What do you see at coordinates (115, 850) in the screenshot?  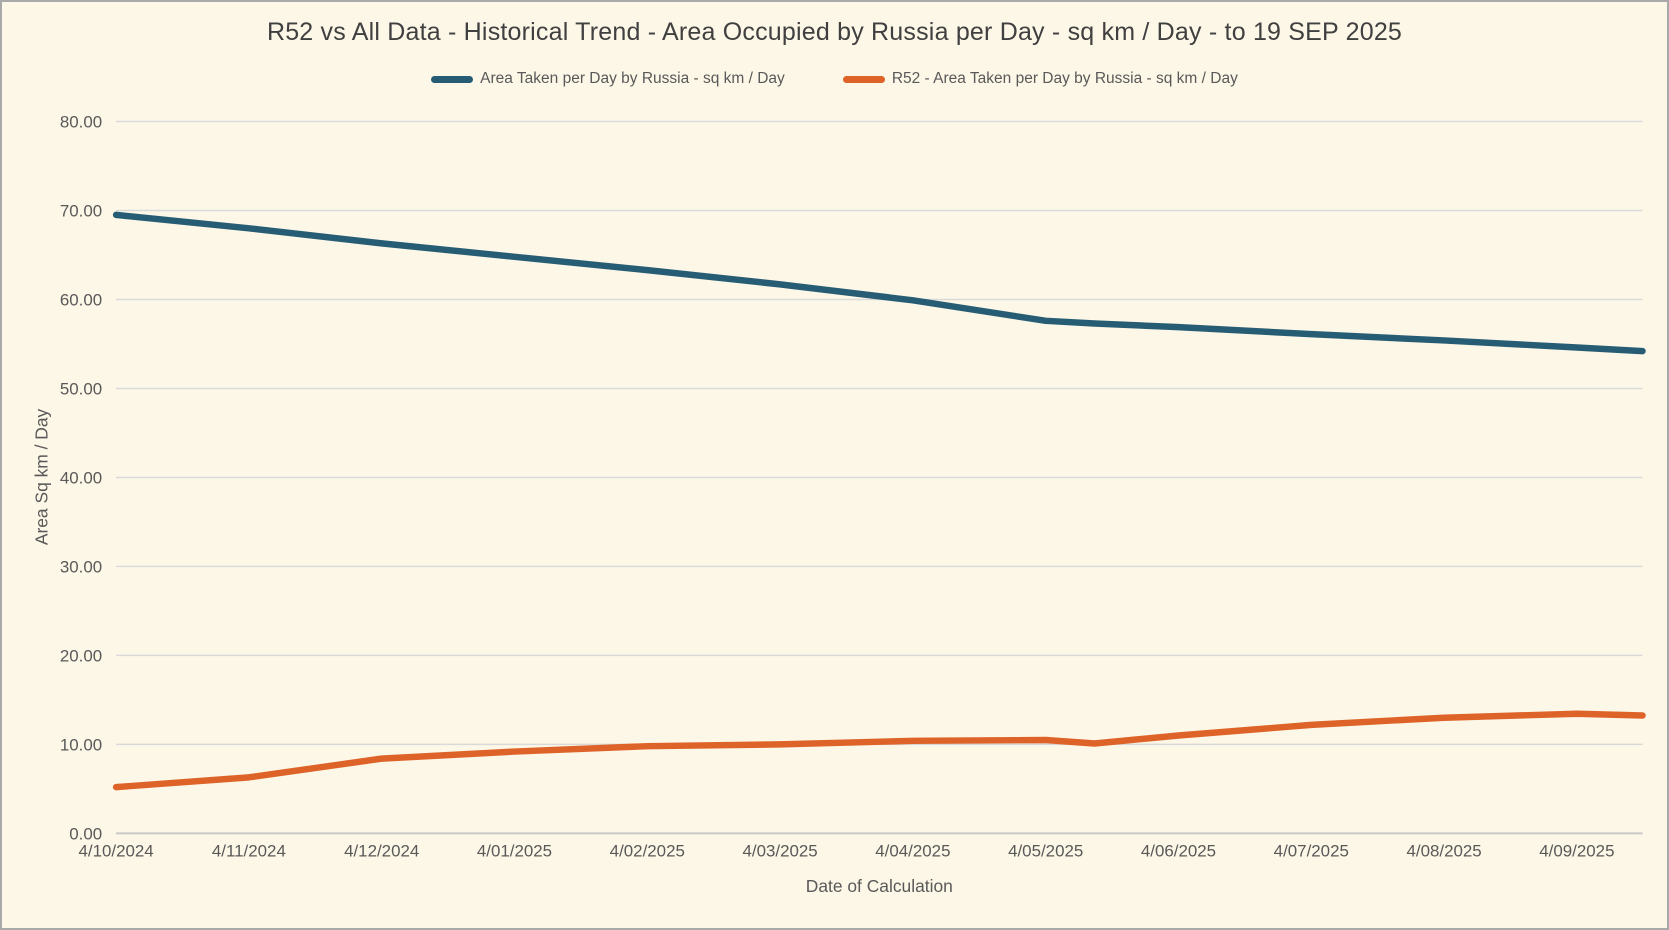 I see `x-tick-label: 4/10/2024` at bounding box center [115, 850].